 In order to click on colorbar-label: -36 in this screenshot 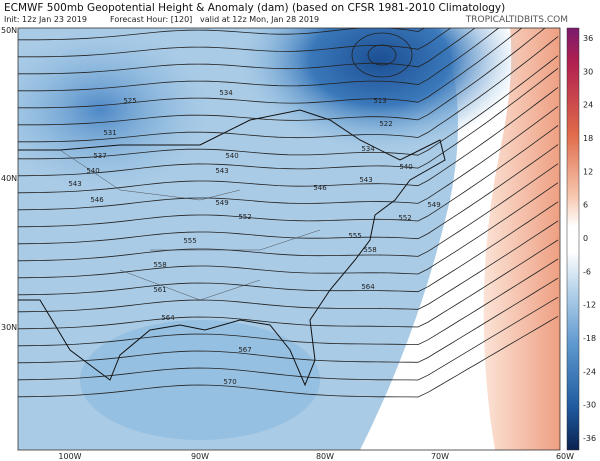, I will do `click(589, 438)`.